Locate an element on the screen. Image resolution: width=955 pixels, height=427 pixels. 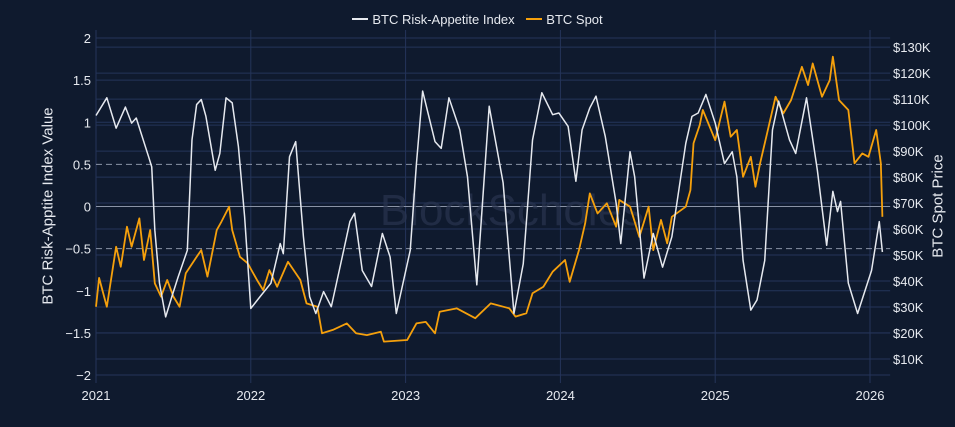
x-tick-label: 2023 is located at coordinates (405, 395).